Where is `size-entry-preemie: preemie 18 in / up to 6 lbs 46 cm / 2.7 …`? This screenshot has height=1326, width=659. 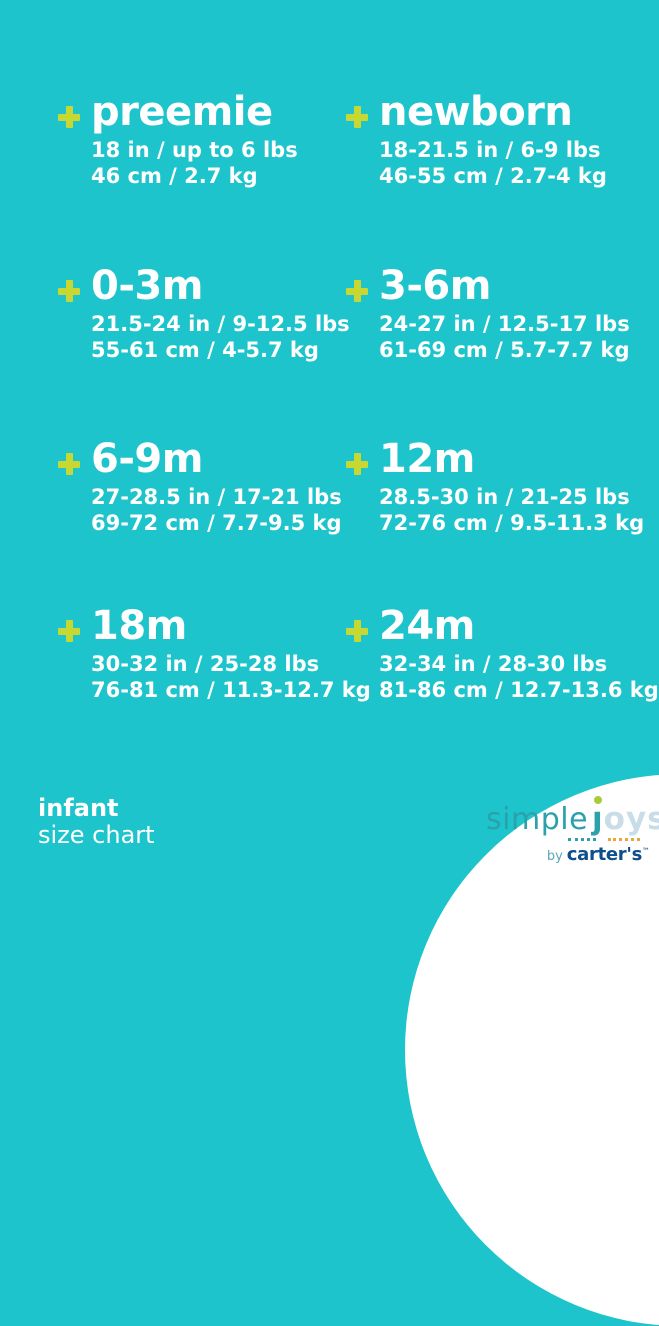
size-entry-preemie: preemie 18 in / up to 6 lbs 46 cm / 2.7 … is located at coordinates (178, 139).